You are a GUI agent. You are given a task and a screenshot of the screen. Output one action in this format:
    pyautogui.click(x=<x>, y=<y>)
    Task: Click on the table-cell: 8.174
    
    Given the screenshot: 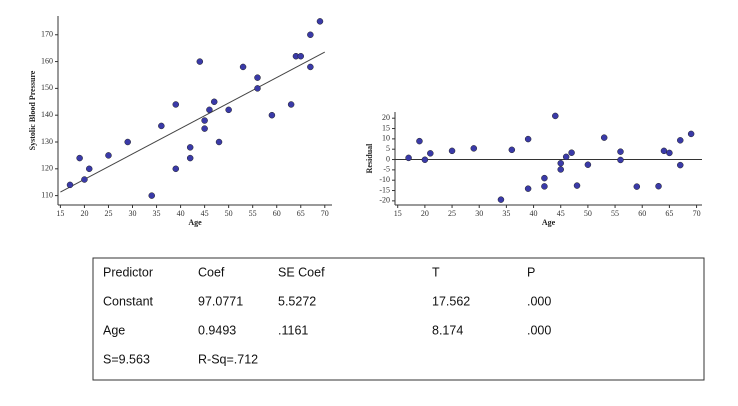 What is the action you would take?
    pyautogui.click(x=447, y=330)
    